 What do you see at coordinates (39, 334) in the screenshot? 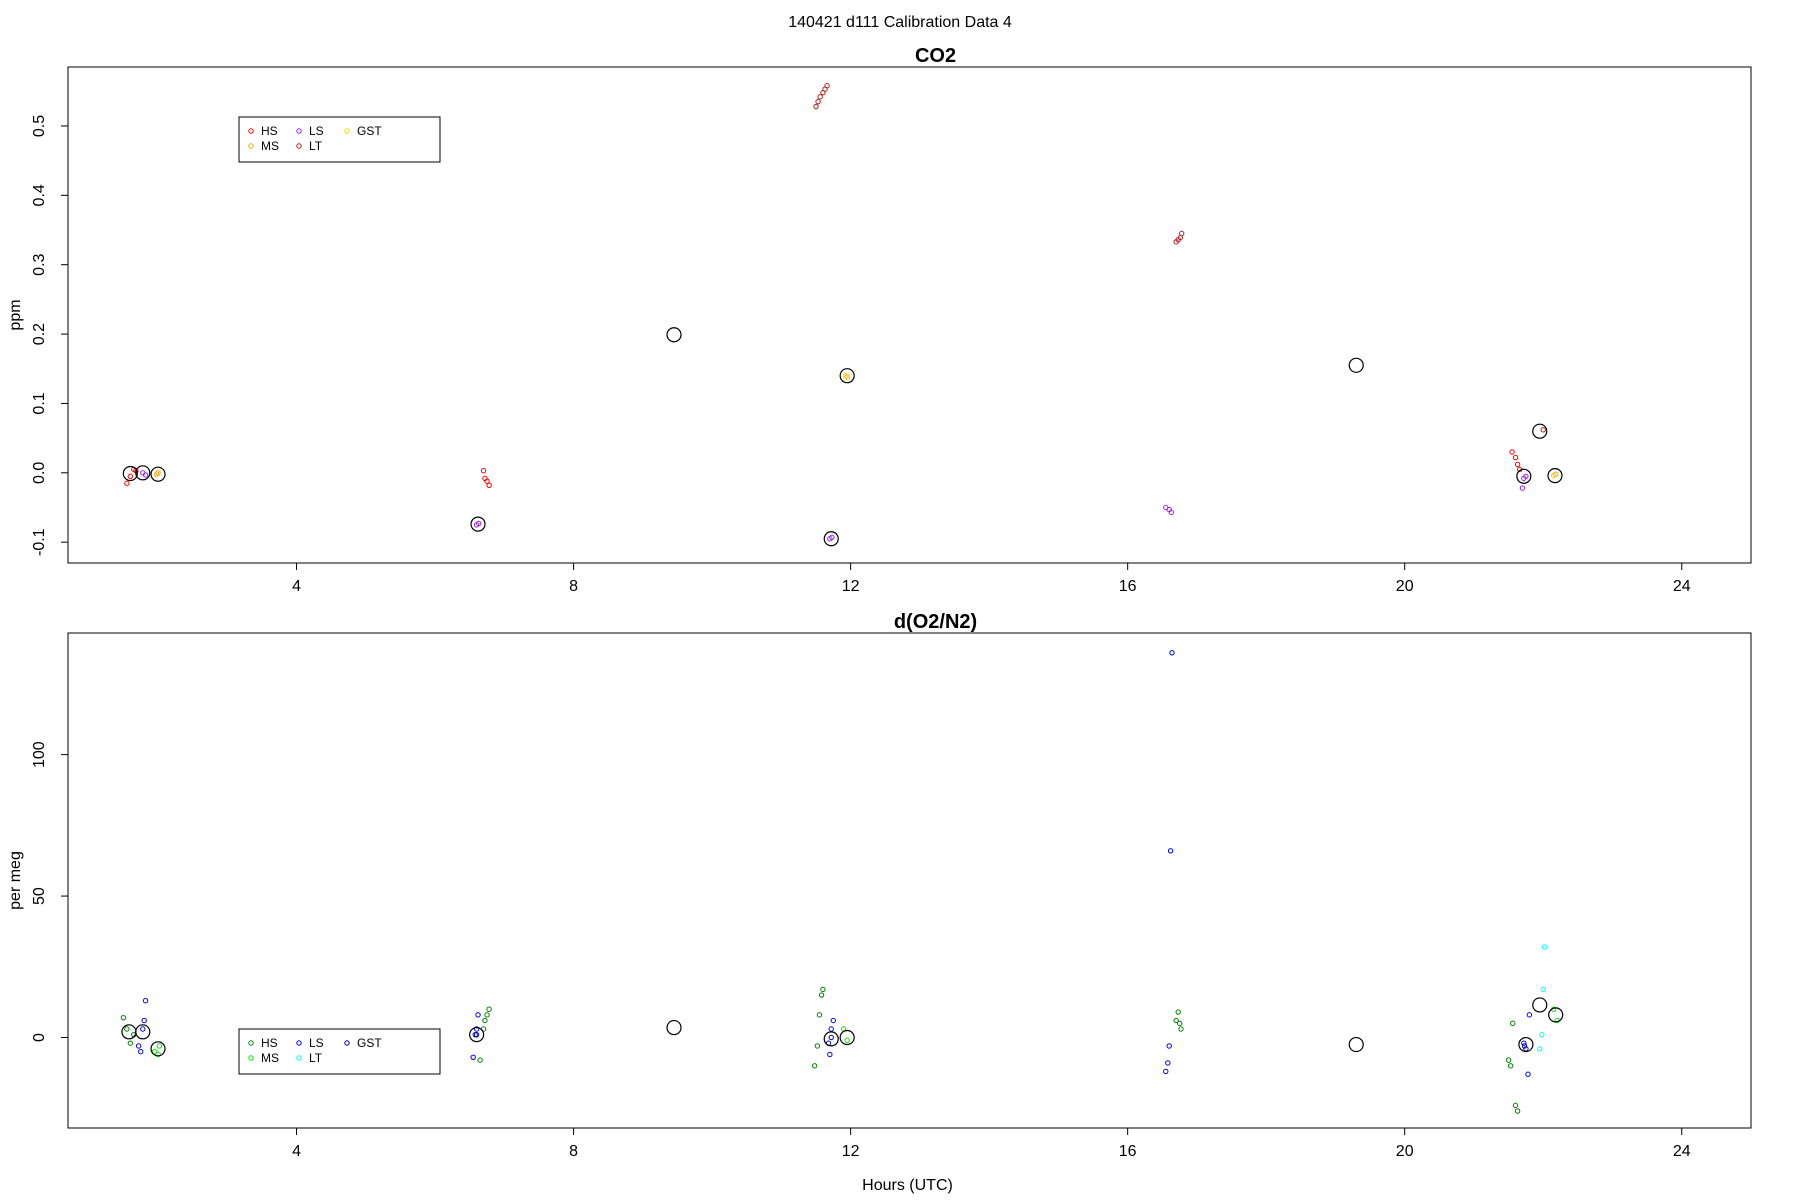
I see `co2-y-tick-label: 0.2` at bounding box center [39, 334].